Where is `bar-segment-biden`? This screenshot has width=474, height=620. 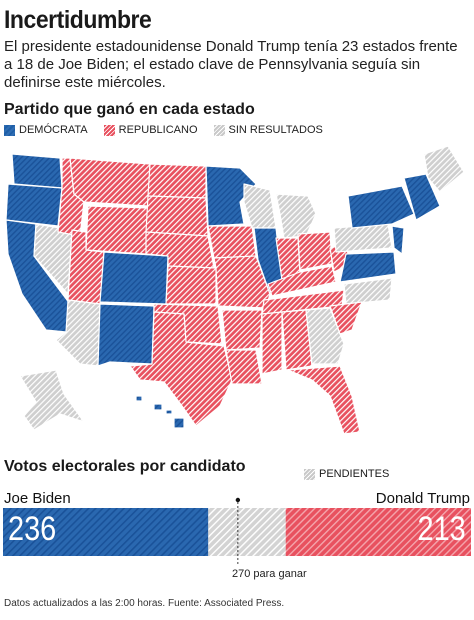
bar-segment-biden is located at coordinates (106, 532).